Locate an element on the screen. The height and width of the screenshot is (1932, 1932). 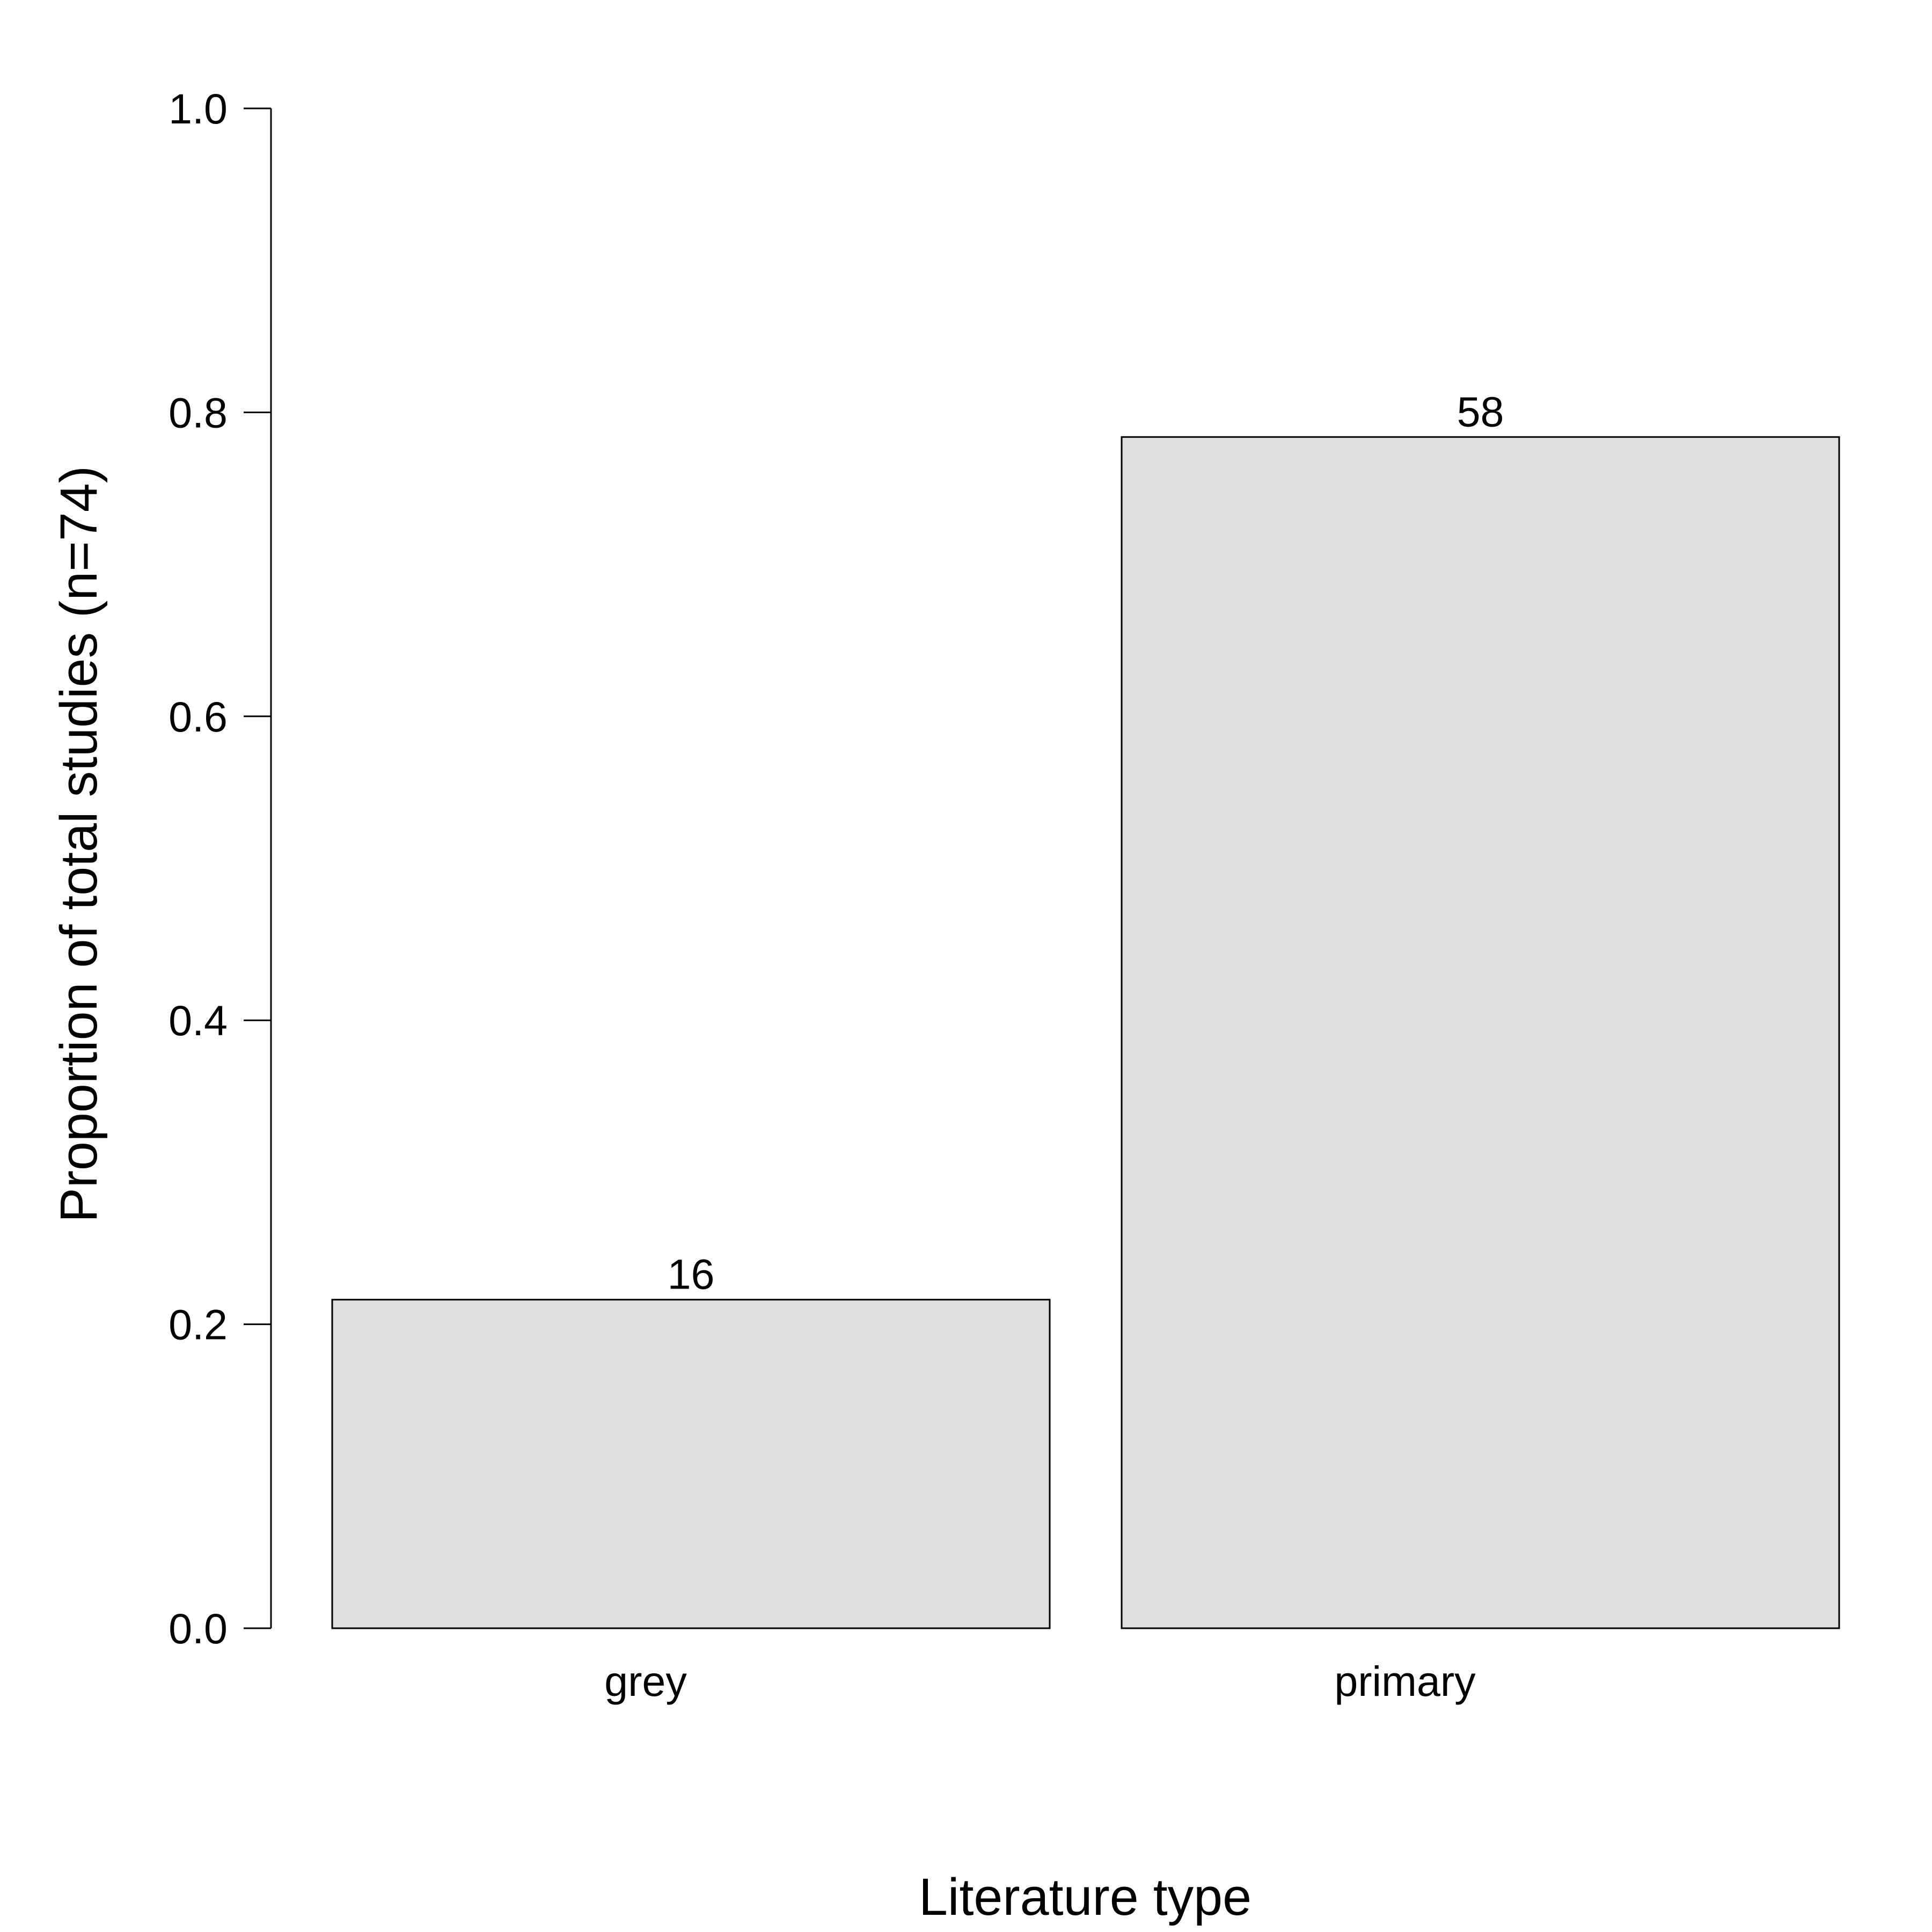
y-tick-label: 0.4 is located at coordinates (198, 1020).